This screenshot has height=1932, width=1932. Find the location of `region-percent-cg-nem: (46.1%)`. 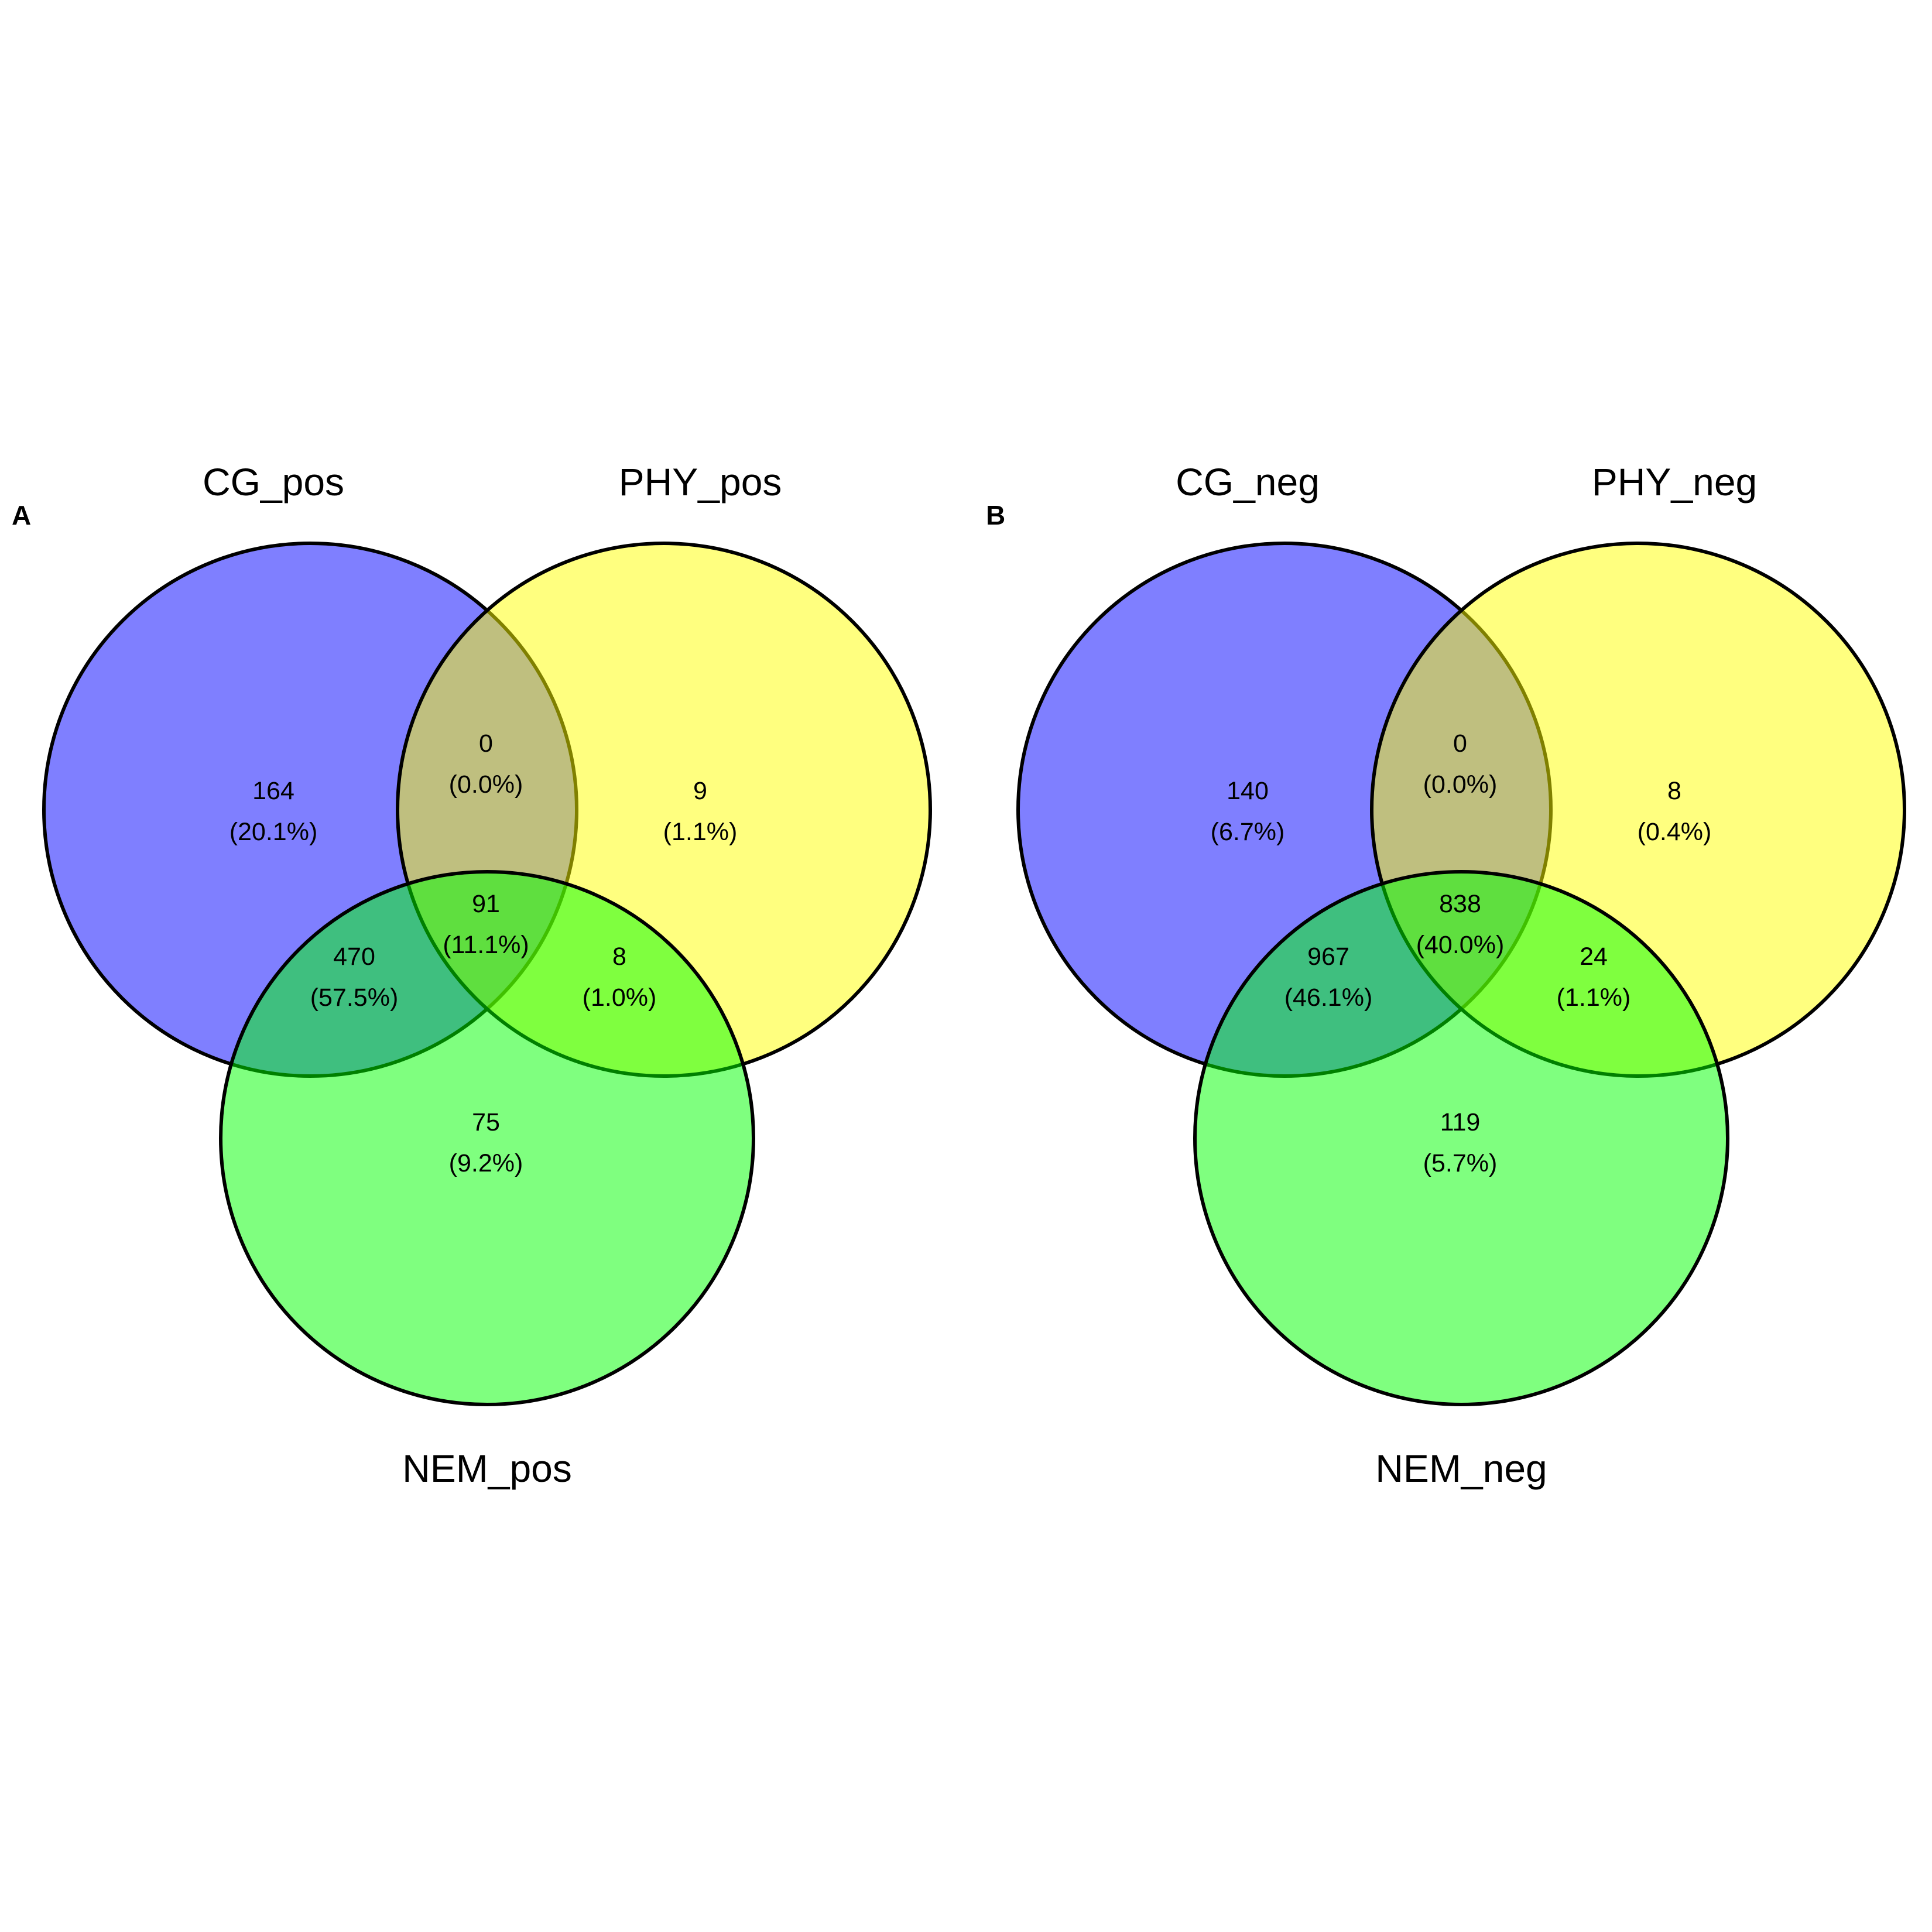

region-percent-cg-nem: (46.1%) is located at coordinates (1328, 998).